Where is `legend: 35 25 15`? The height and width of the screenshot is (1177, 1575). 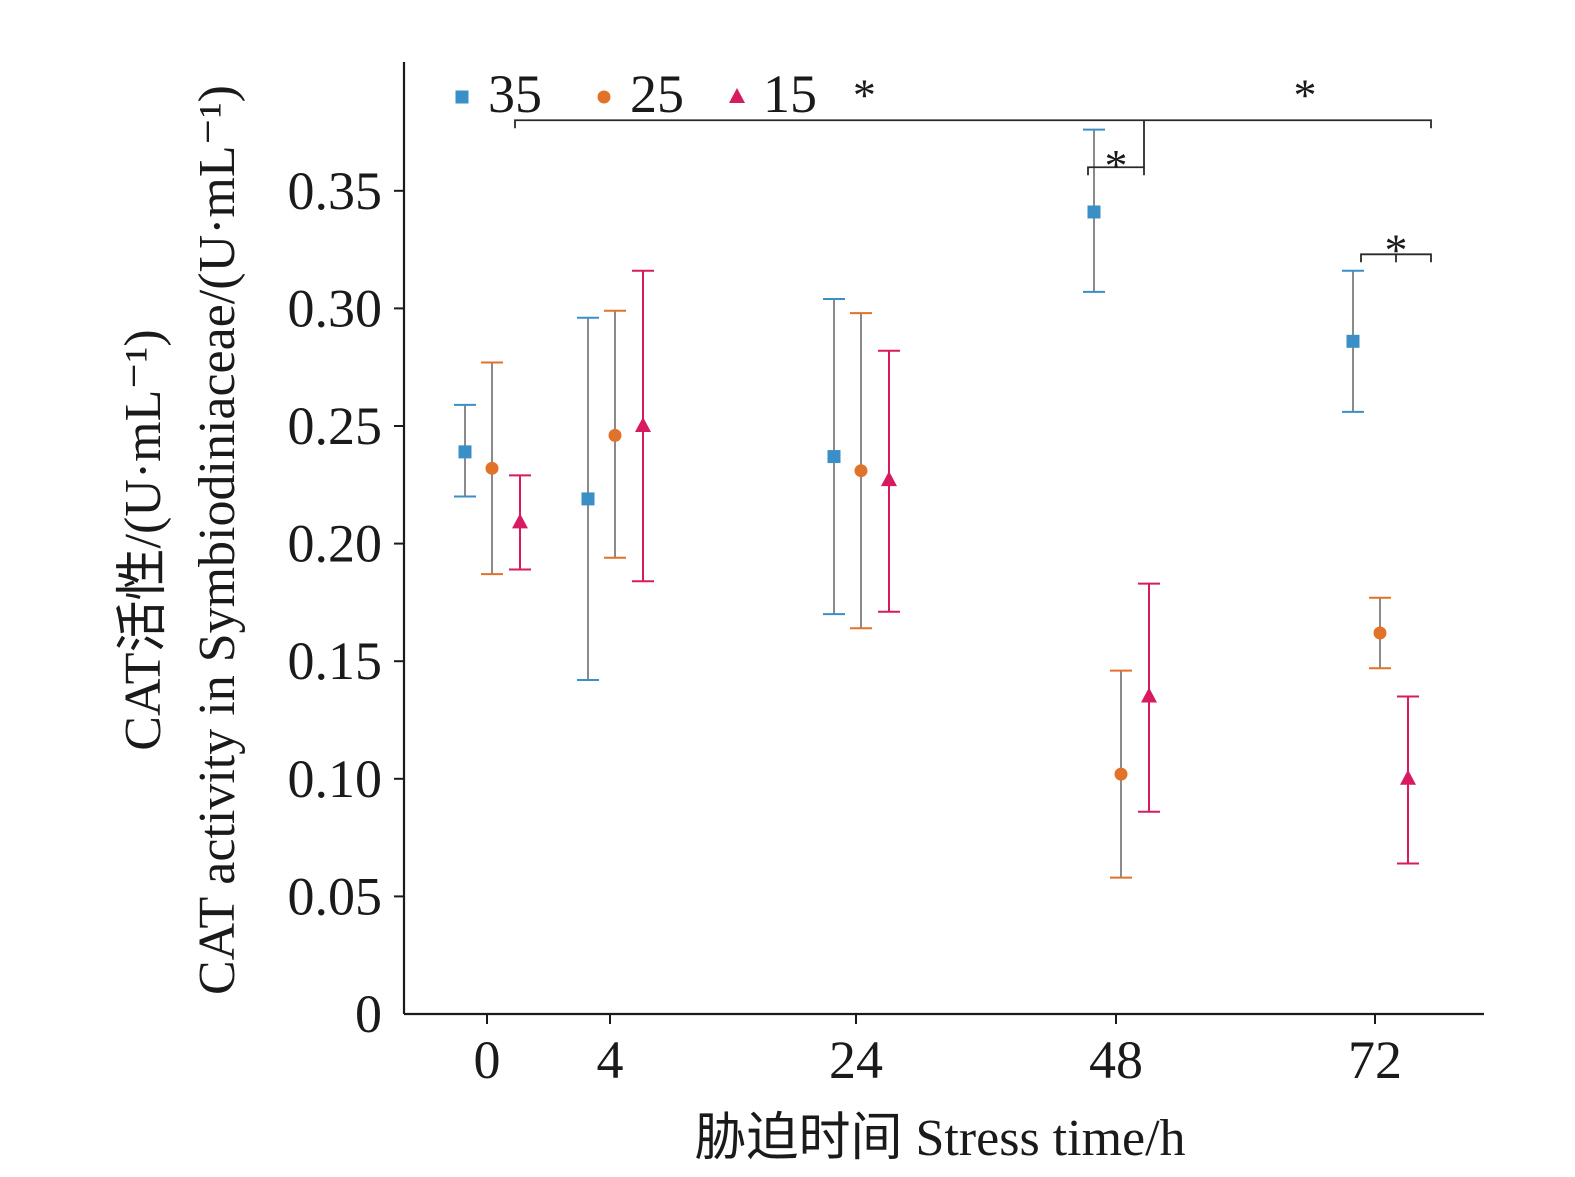
legend: 35 25 15 is located at coordinates (636, 94).